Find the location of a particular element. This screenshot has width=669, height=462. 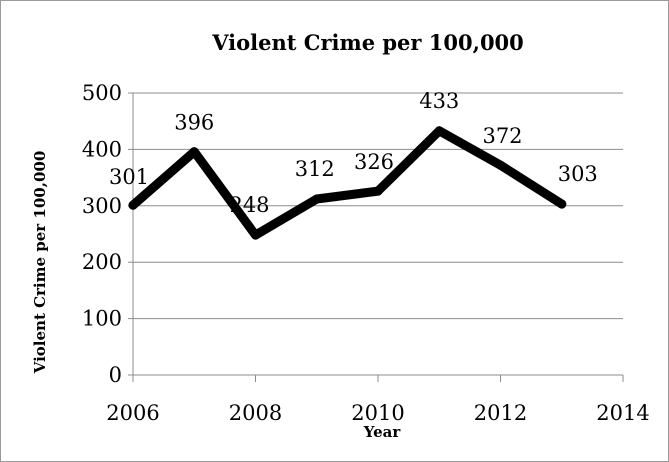

x-tick-label: 2006 is located at coordinates (132, 413).